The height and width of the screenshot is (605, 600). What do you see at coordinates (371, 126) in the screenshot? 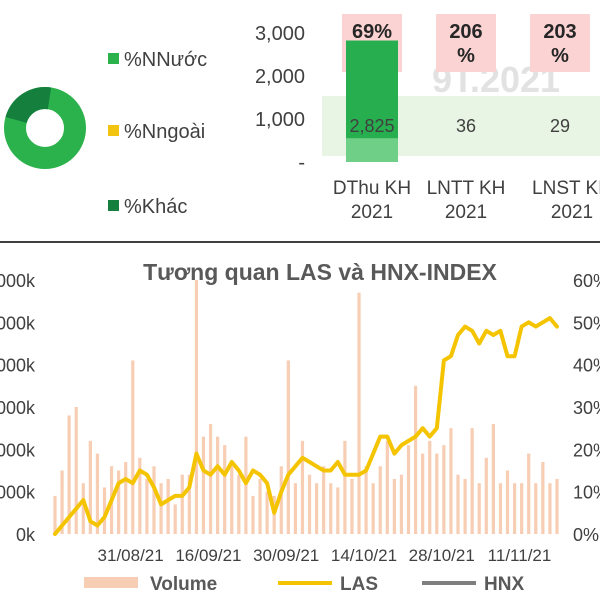
I see `plan-value-label: 2,825` at bounding box center [371, 126].